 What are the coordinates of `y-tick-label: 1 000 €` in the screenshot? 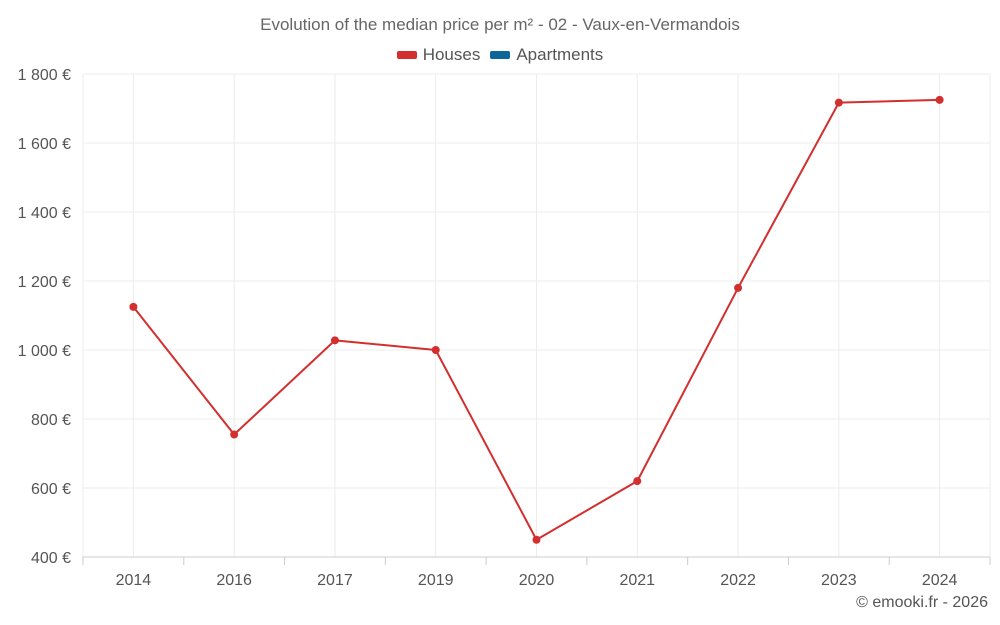 It's located at (44, 351).